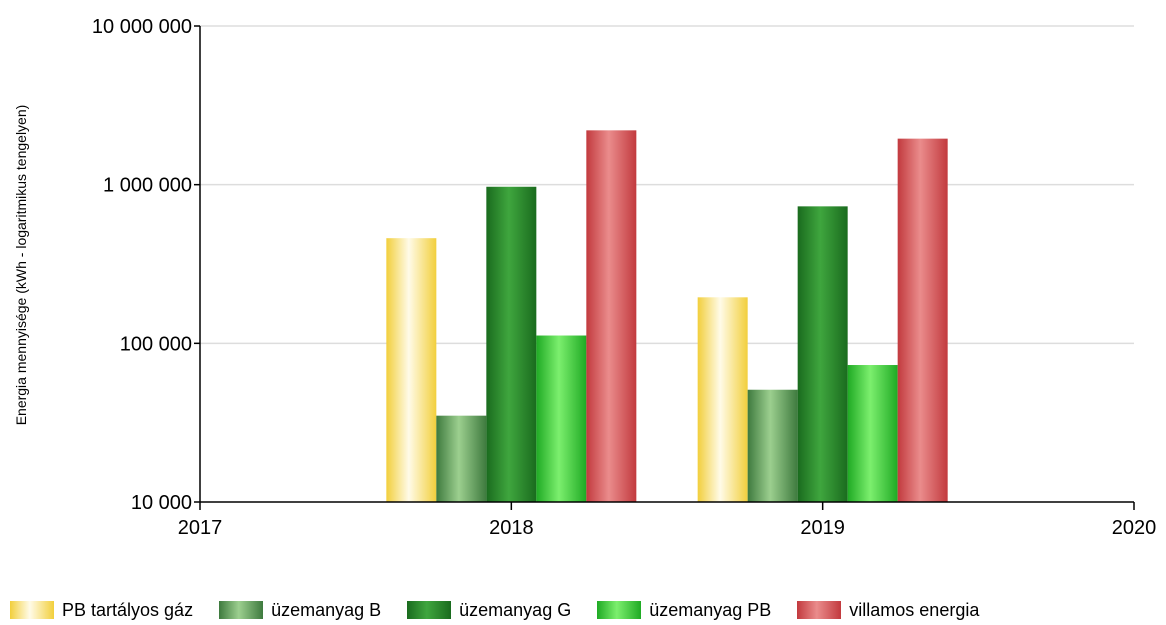 The width and height of the screenshot is (1166, 625). Describe the element at coordinates (156, 344) in the screenshot. I see `y-tick-label-1: 100 000` at that location.